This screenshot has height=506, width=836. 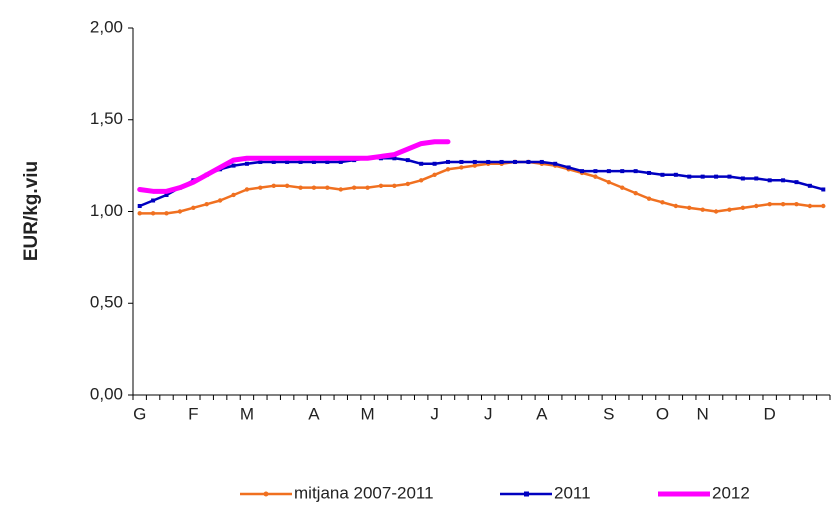 What do you see at coordinates (703, 413) in the screenshot?
I see `x-tick-label: N` at bounding box center [703, 413].